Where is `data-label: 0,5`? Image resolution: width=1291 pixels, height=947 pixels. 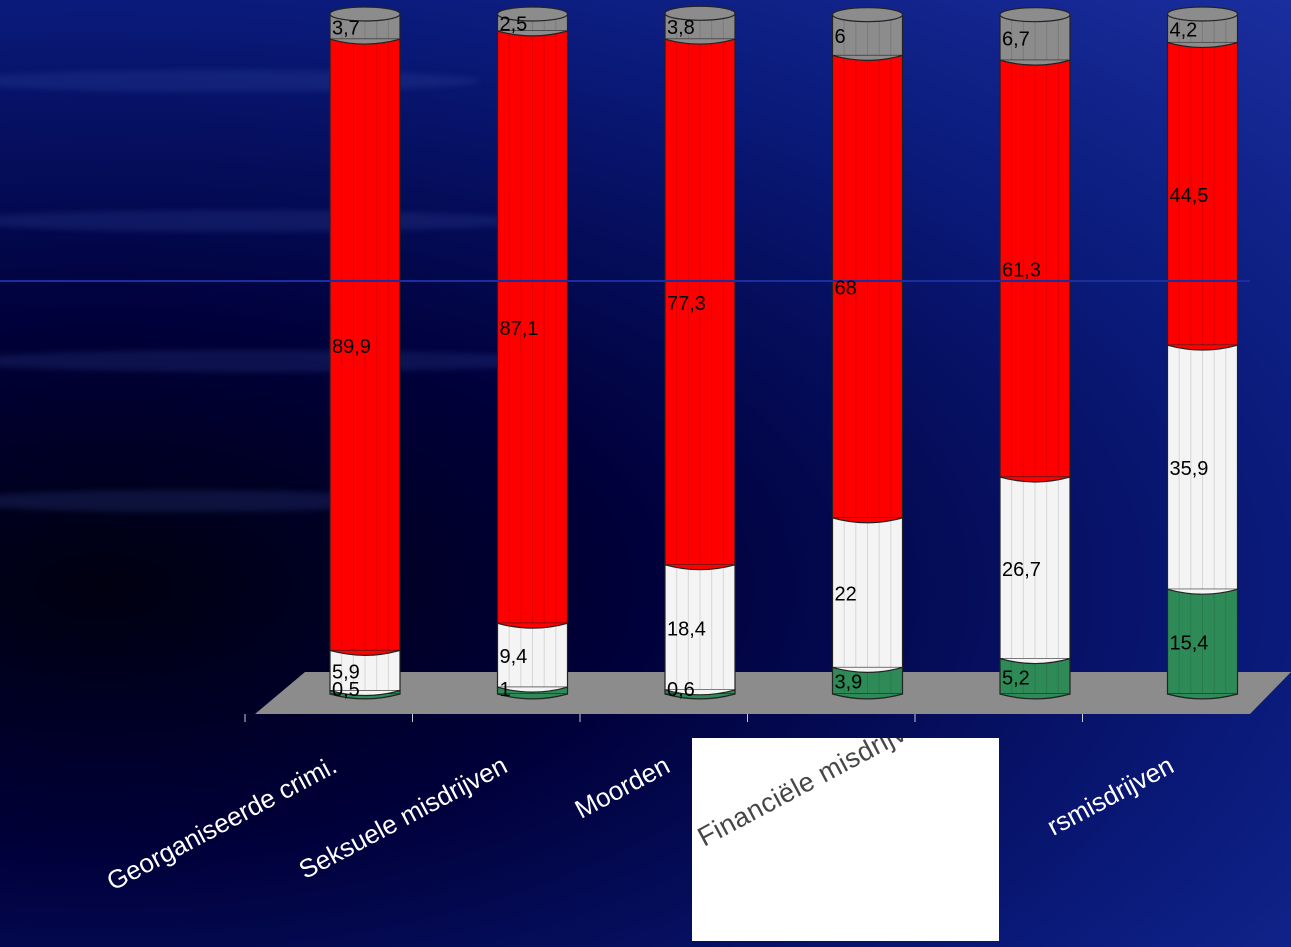 data-label: 0,5 is located at coordinates (346, 690).